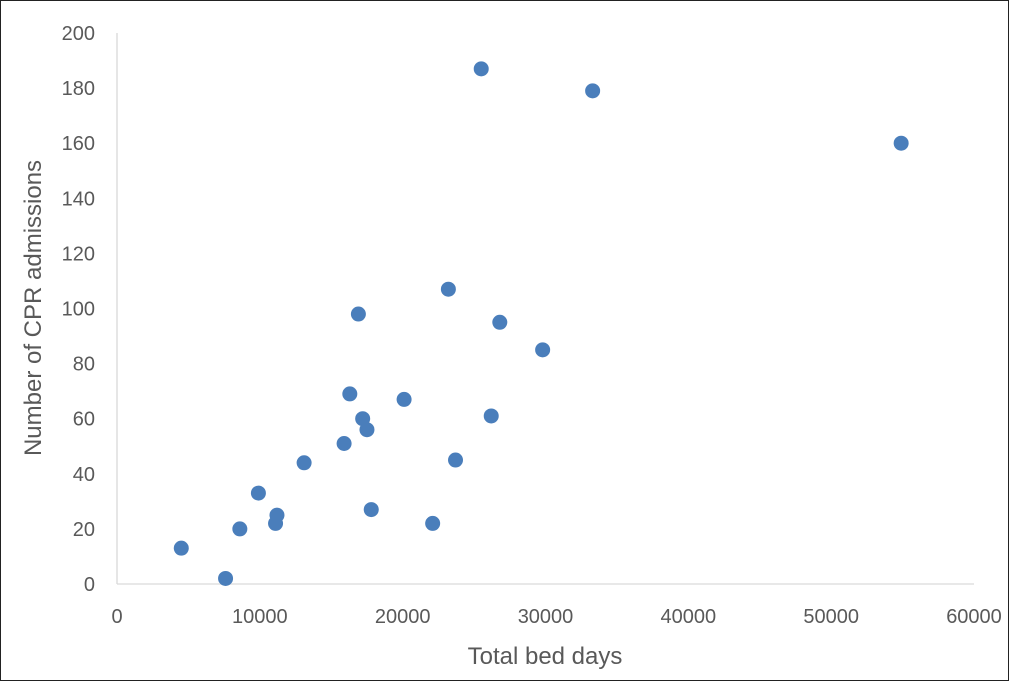 Image resolution: width=1009 pixels, height=681 pixels. What do you see at coordinates (78, 144) in the screenshot?
I see `y-tick-label: 160` at bounding box center [78, 144].